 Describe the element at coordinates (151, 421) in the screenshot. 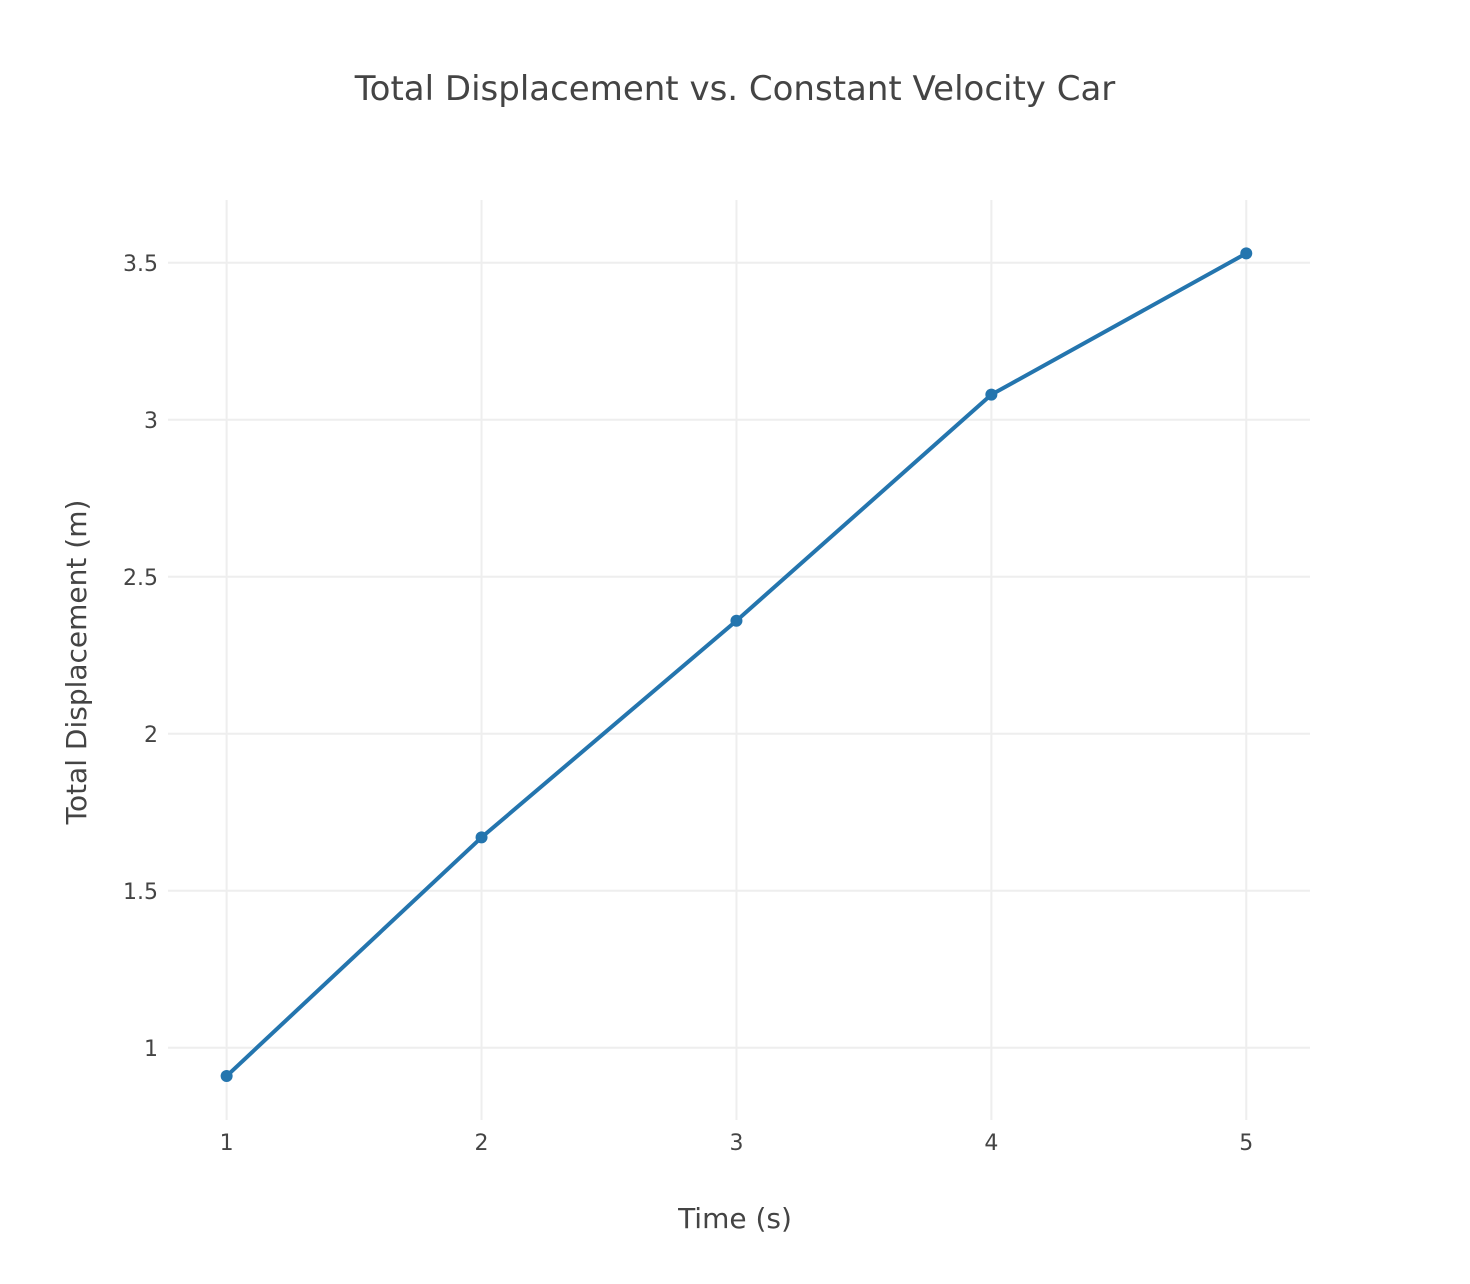

I see `y-tick-label: 3` at that location.